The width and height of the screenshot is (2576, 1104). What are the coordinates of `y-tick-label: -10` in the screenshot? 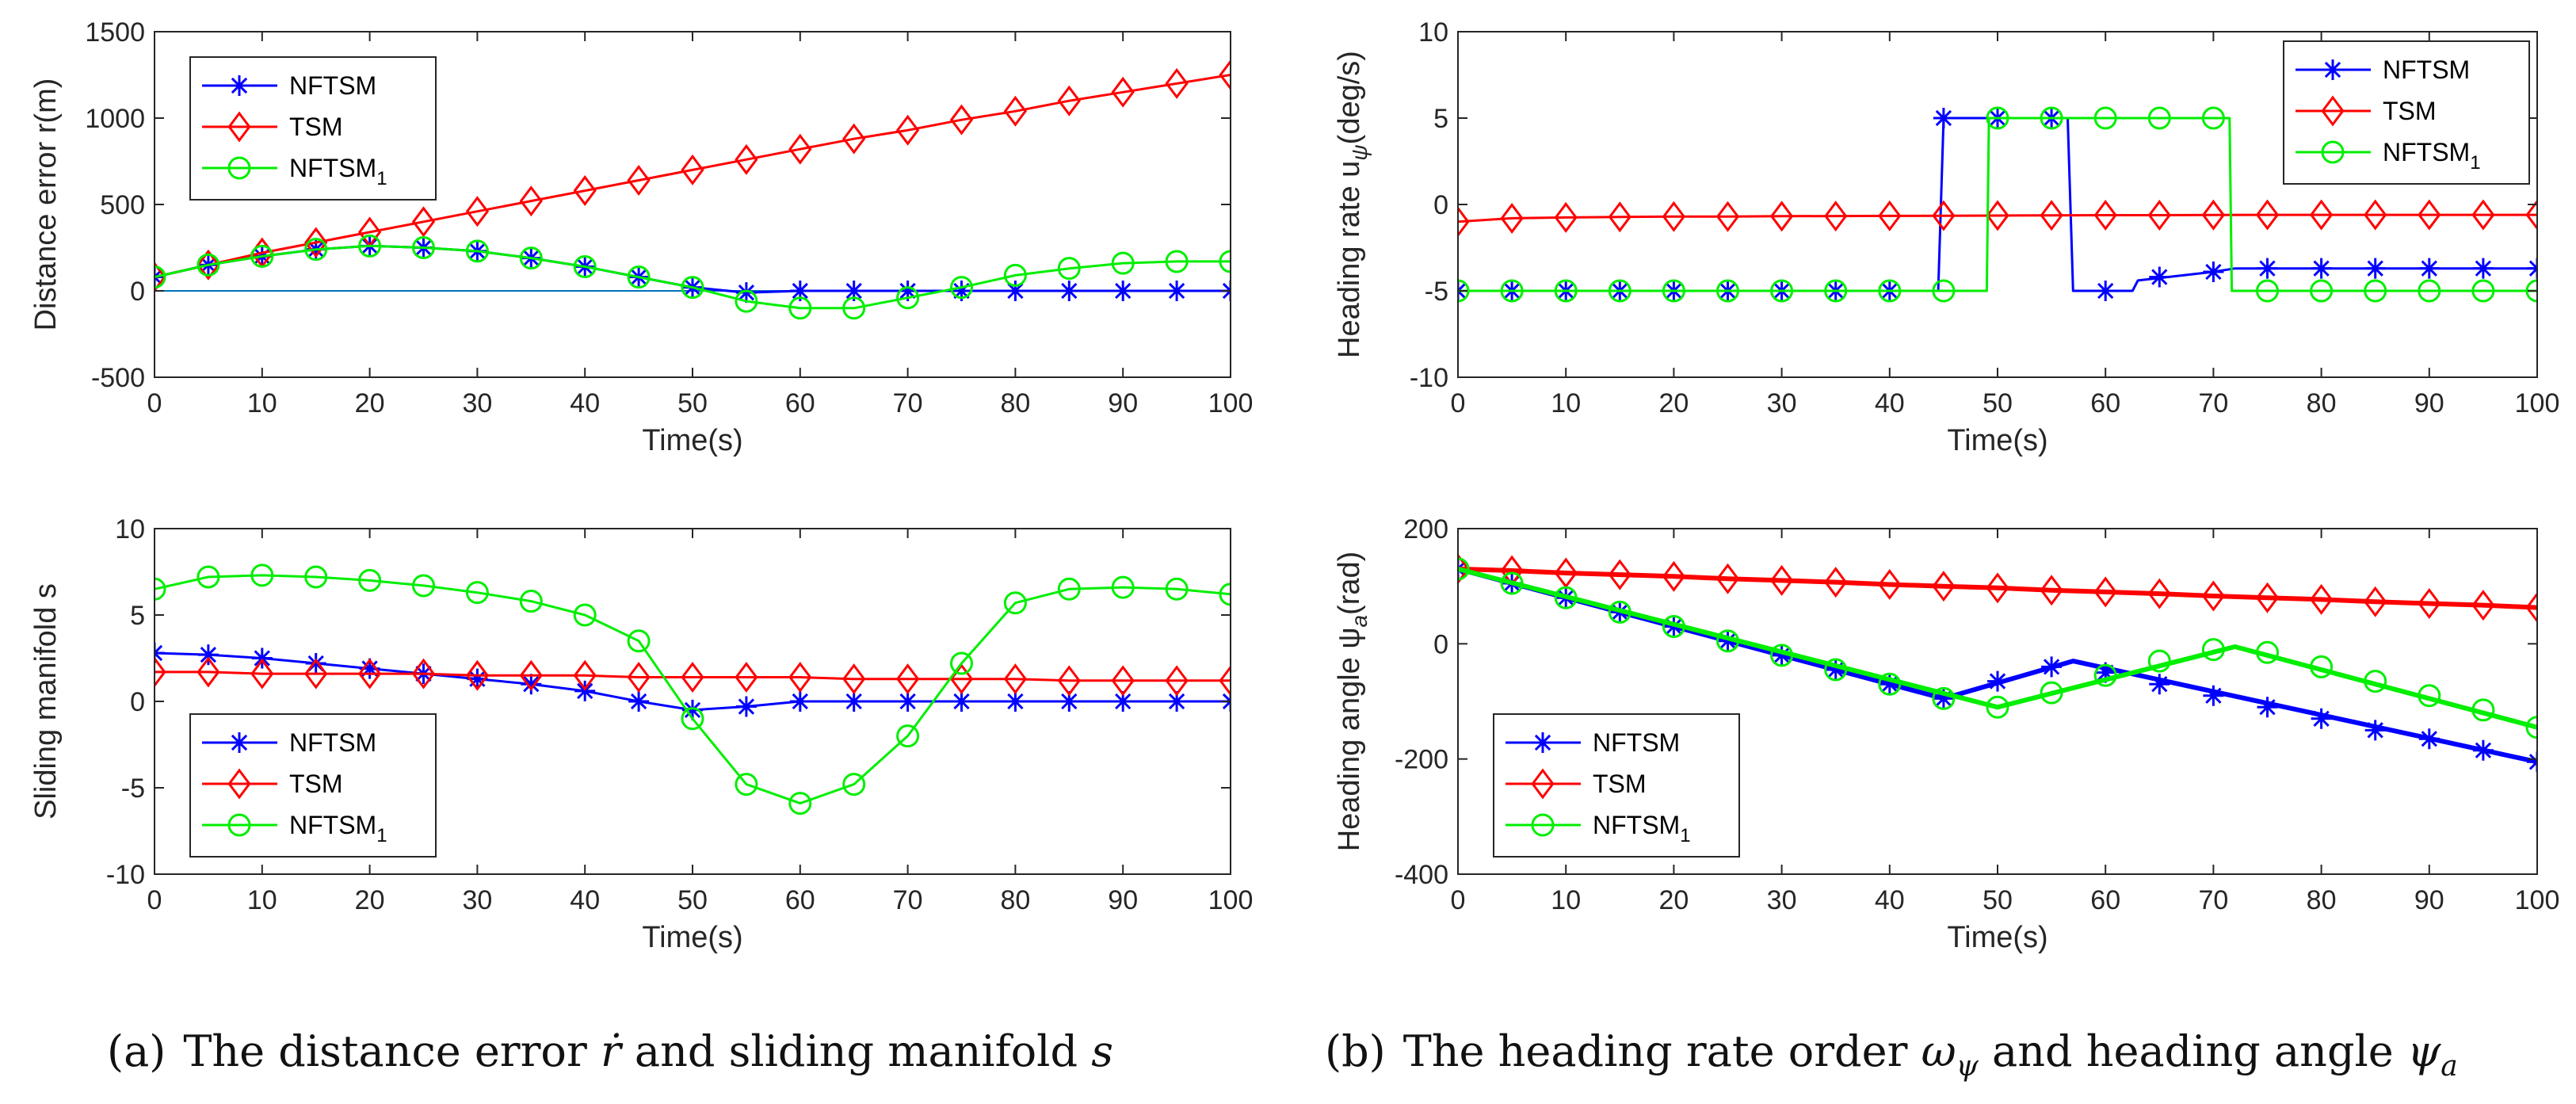 It's located at (1429, 378).